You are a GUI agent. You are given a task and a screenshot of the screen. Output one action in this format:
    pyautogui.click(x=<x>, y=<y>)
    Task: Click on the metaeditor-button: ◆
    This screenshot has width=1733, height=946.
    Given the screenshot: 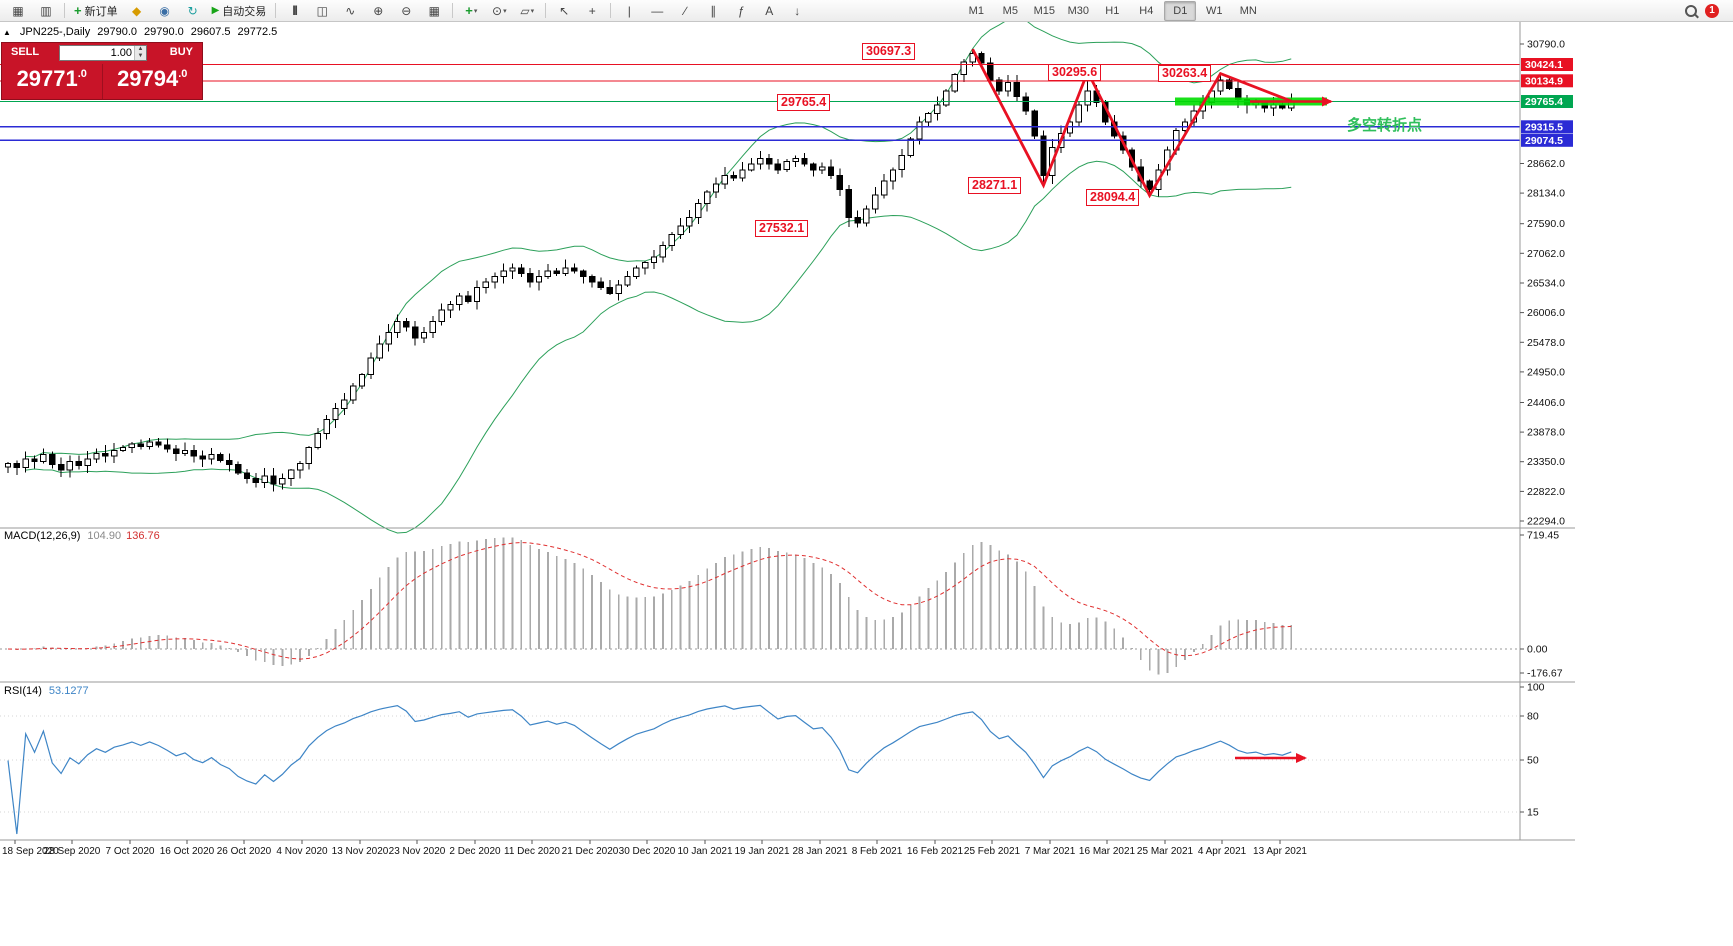 What is the action you would take?
    pyautogui.click(x=137, y=11)
    